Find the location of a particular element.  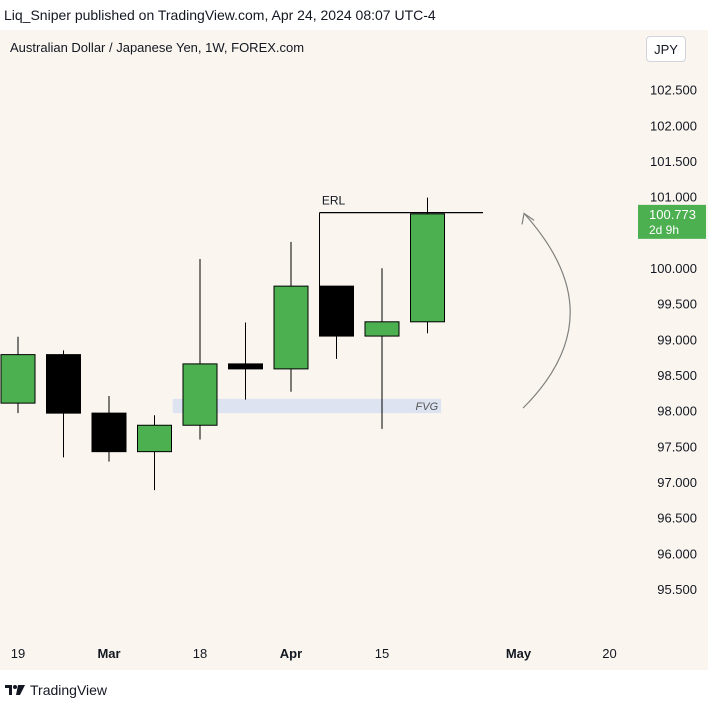

x-tick-label: Apr is located at coordinates (291, 653).